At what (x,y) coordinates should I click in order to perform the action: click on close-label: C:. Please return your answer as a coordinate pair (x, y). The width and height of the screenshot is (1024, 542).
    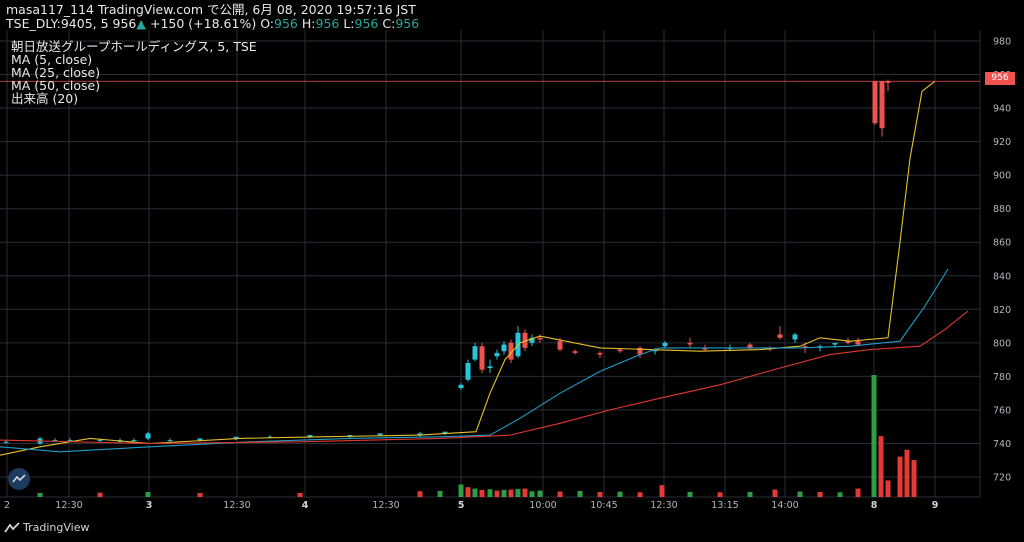
    Looking at the image, I should click on (389, 23).